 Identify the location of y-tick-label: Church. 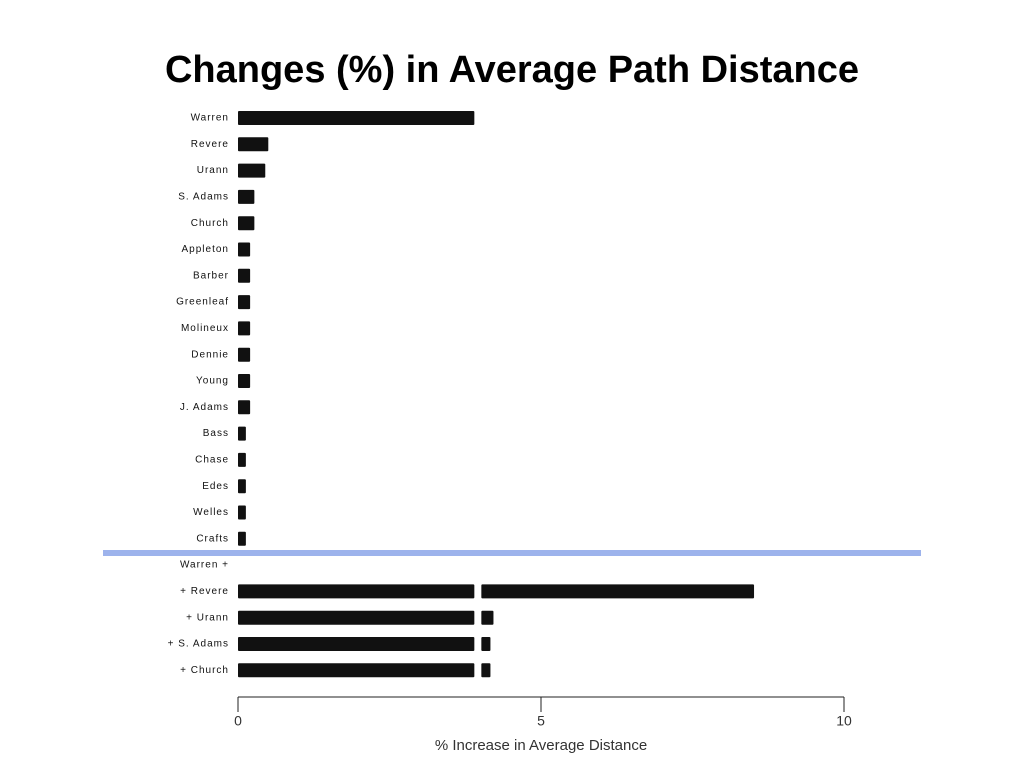
(210, 223).